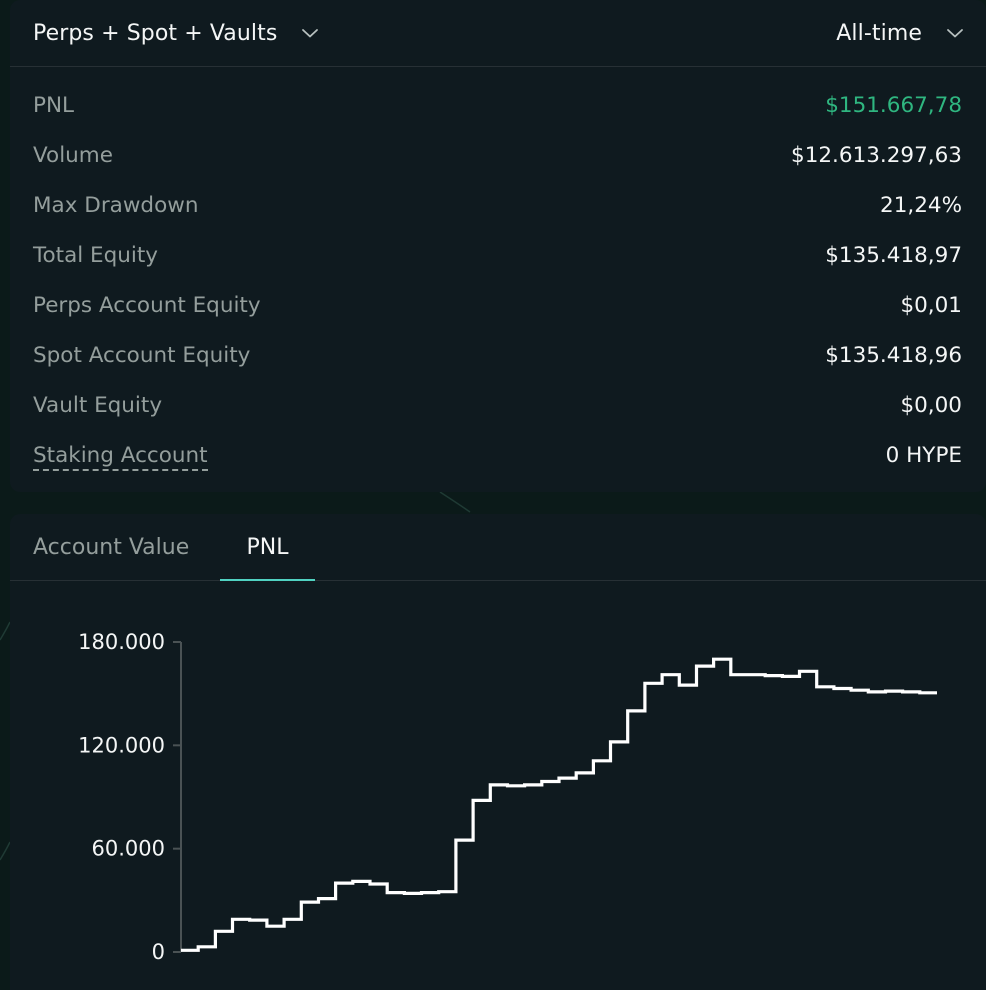  I want to click on stat-value: $0,01, so click(931, 305).